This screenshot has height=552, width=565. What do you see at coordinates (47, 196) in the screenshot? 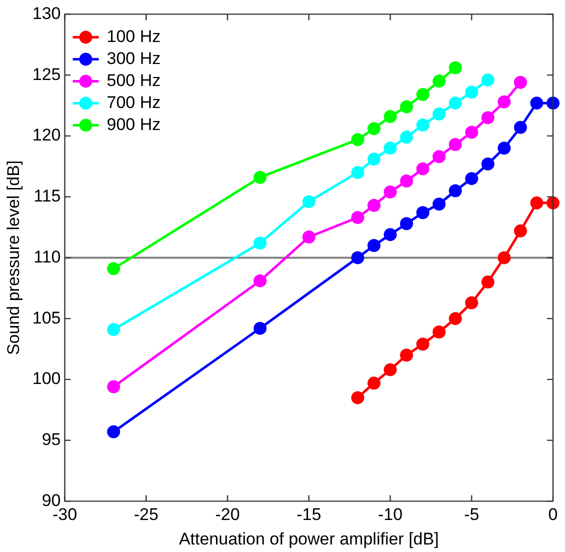
I see `y-tick-label: 115` at bounding box center [47, 196].